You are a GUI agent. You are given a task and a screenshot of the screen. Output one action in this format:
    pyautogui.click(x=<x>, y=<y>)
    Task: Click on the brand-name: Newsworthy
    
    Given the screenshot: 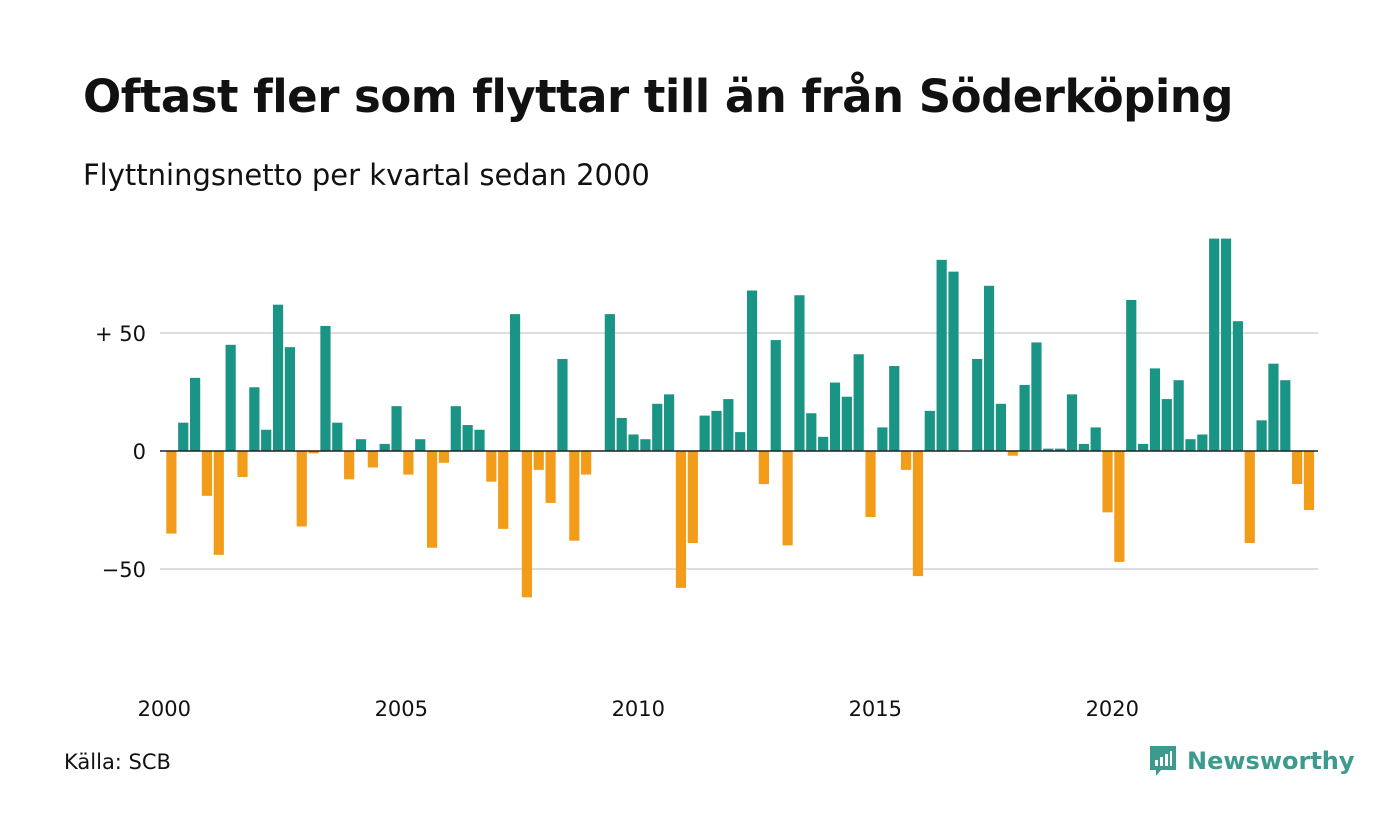 What is the action you would take?
    pyautogui.click(x=1271, y=761)
    